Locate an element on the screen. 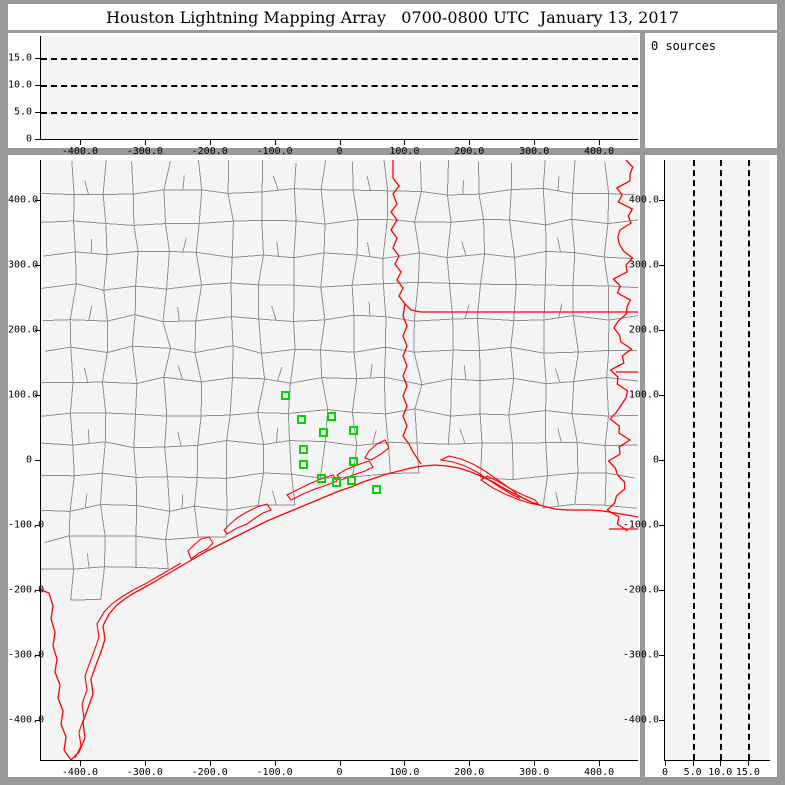  source-count-label: 0 sources is located at coordinates (684, 46).